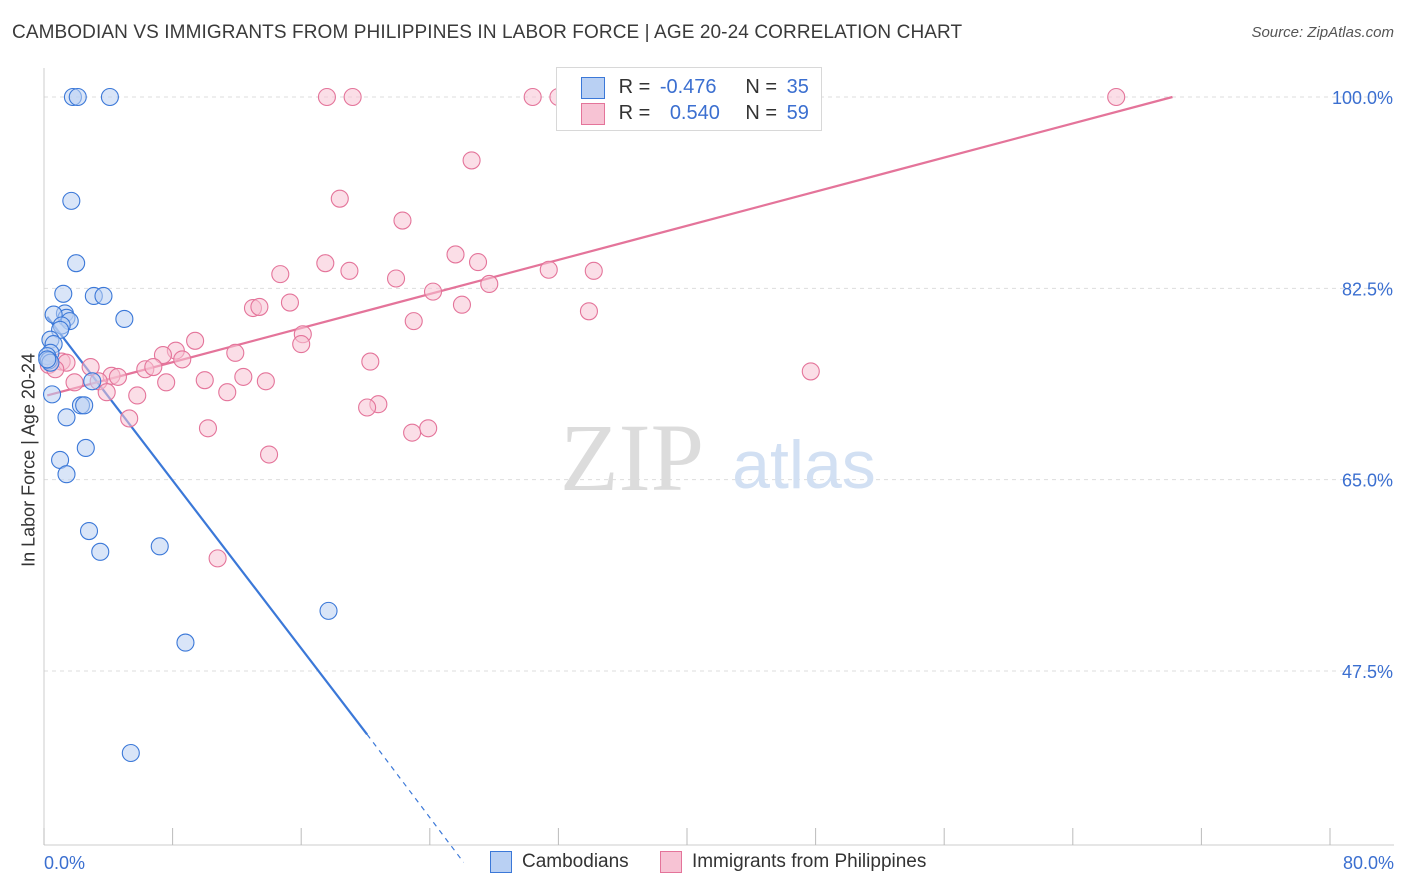 This screenshot has height=892, width=1406. I want to click on cambodians-trend-extension, so click(415, 798).